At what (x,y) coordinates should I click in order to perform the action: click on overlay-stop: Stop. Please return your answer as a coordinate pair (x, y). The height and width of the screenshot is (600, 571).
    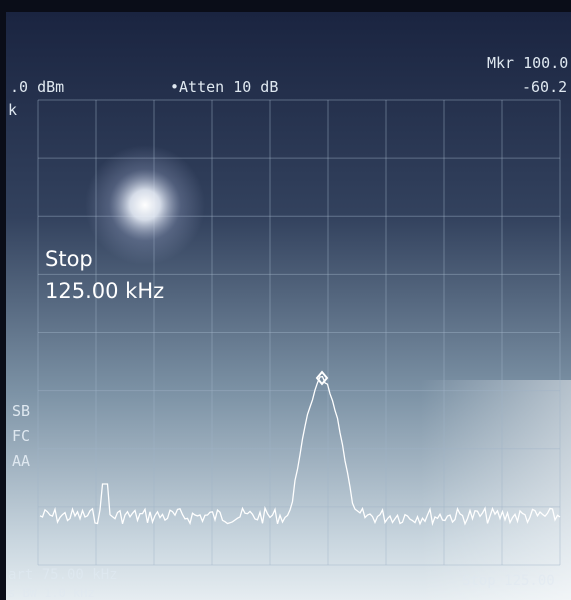
    Looking at the image, I should click on (69, 259).